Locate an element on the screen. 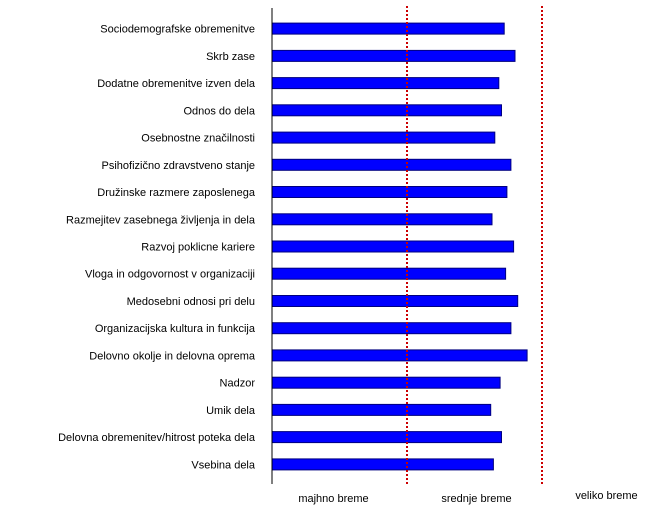 The width and height of the screenshot is (668, 508). zone-labels: majhno breme srednje breme veliko breme is located at coordinates (467, 497).